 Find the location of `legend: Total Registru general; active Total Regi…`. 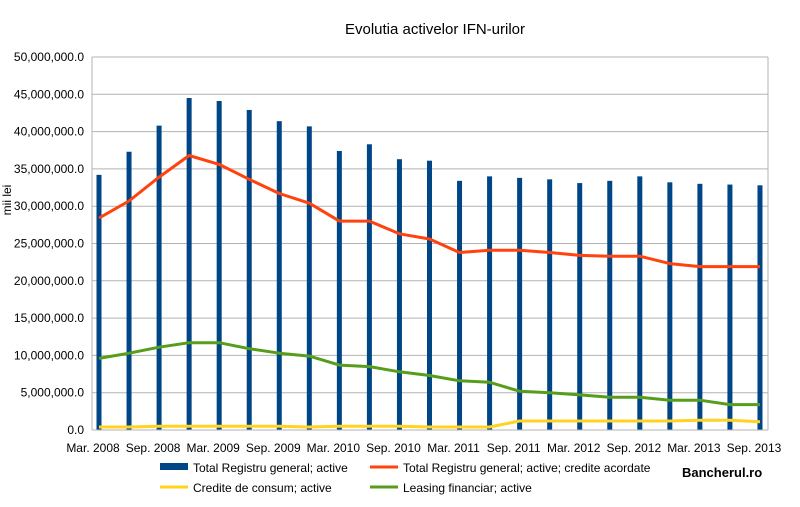

legend: Total Registru general; active Total Regi… is located at coordinates (405, 478).